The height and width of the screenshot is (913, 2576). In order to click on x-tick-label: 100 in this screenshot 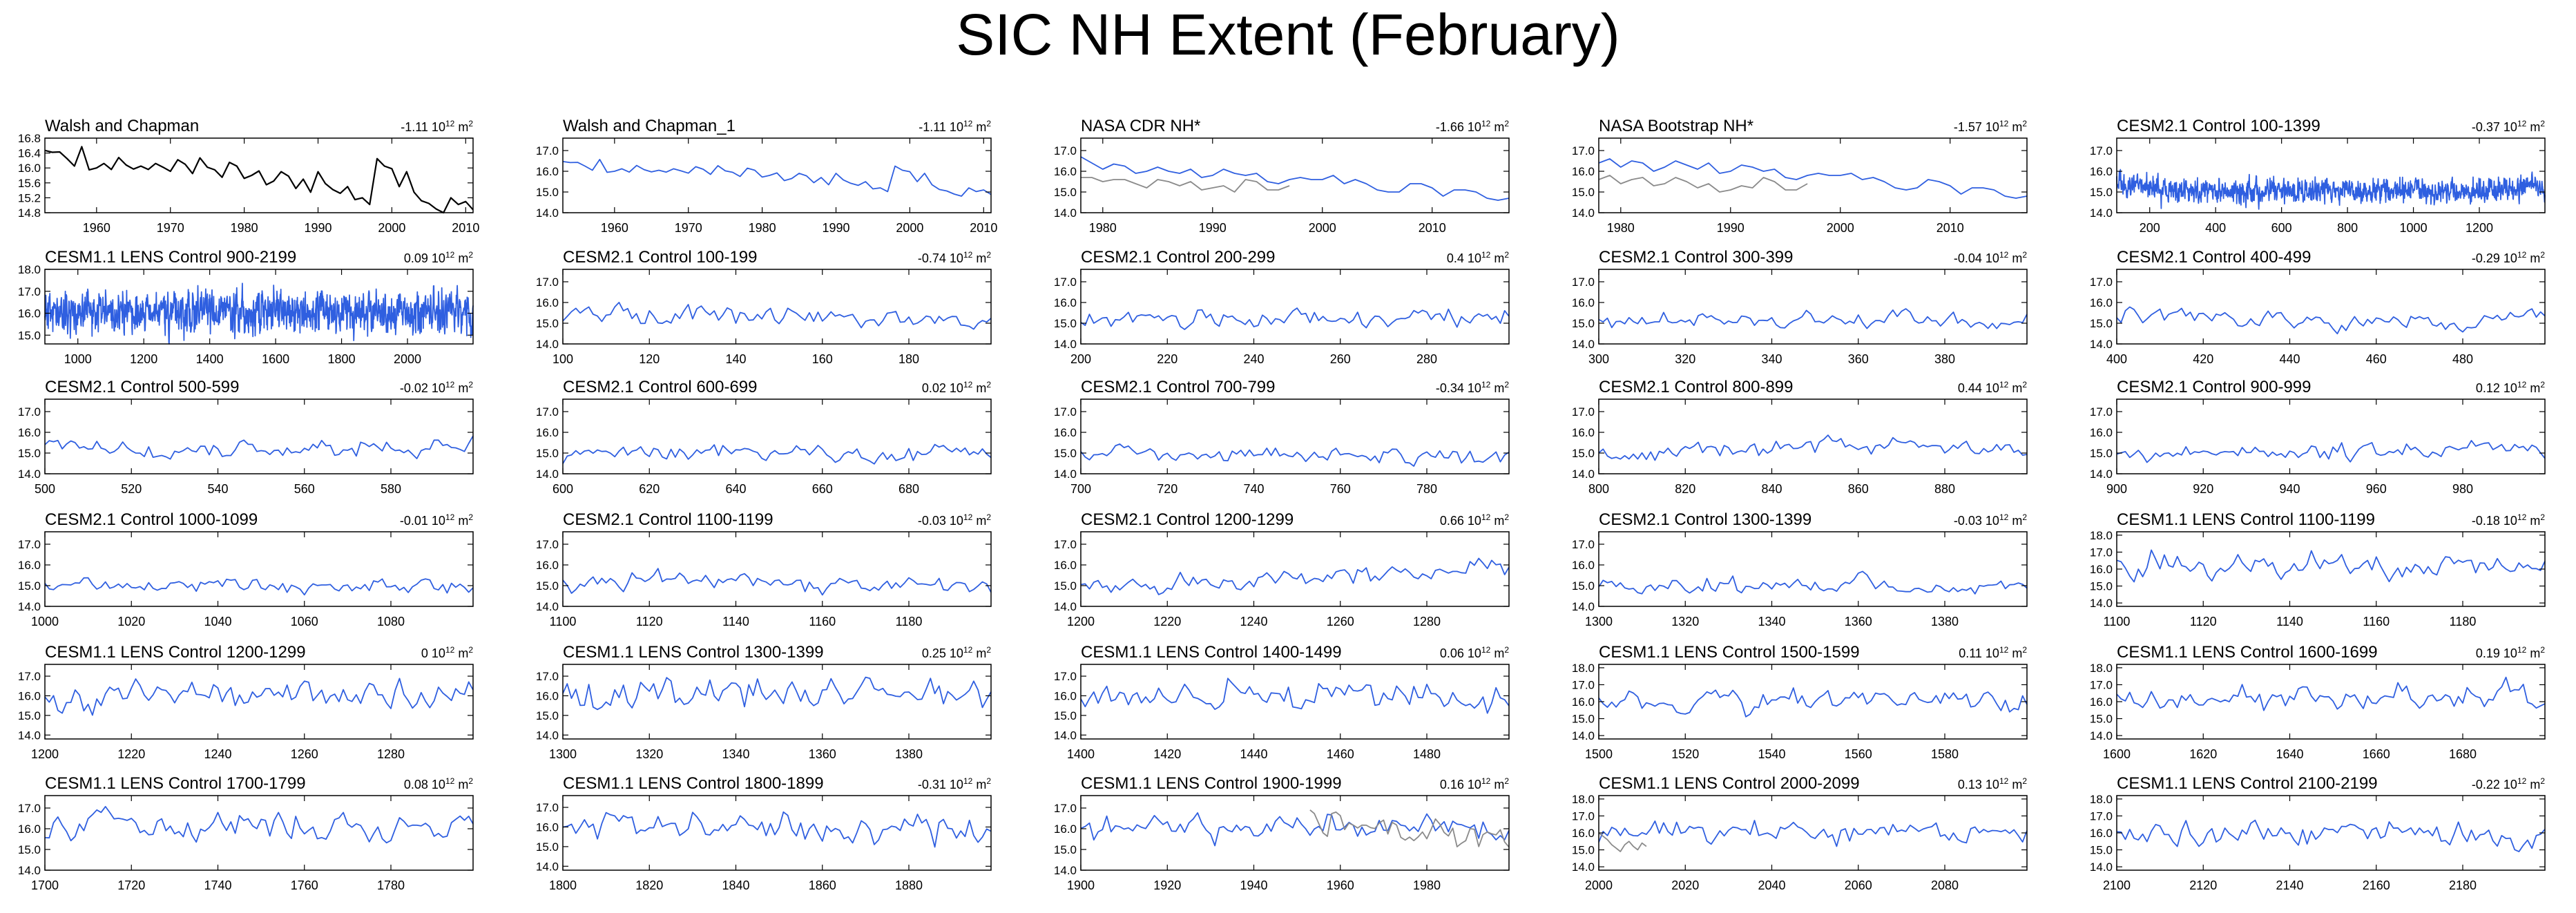, I will do `click(562, 359)`.